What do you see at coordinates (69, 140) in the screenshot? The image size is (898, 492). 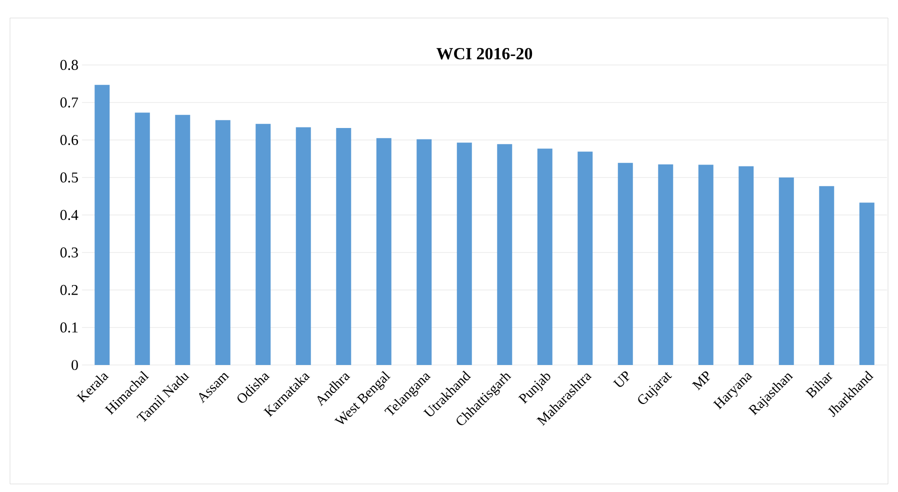 I see `y-tick-label: 0.6` at bounding box center [69, 140].